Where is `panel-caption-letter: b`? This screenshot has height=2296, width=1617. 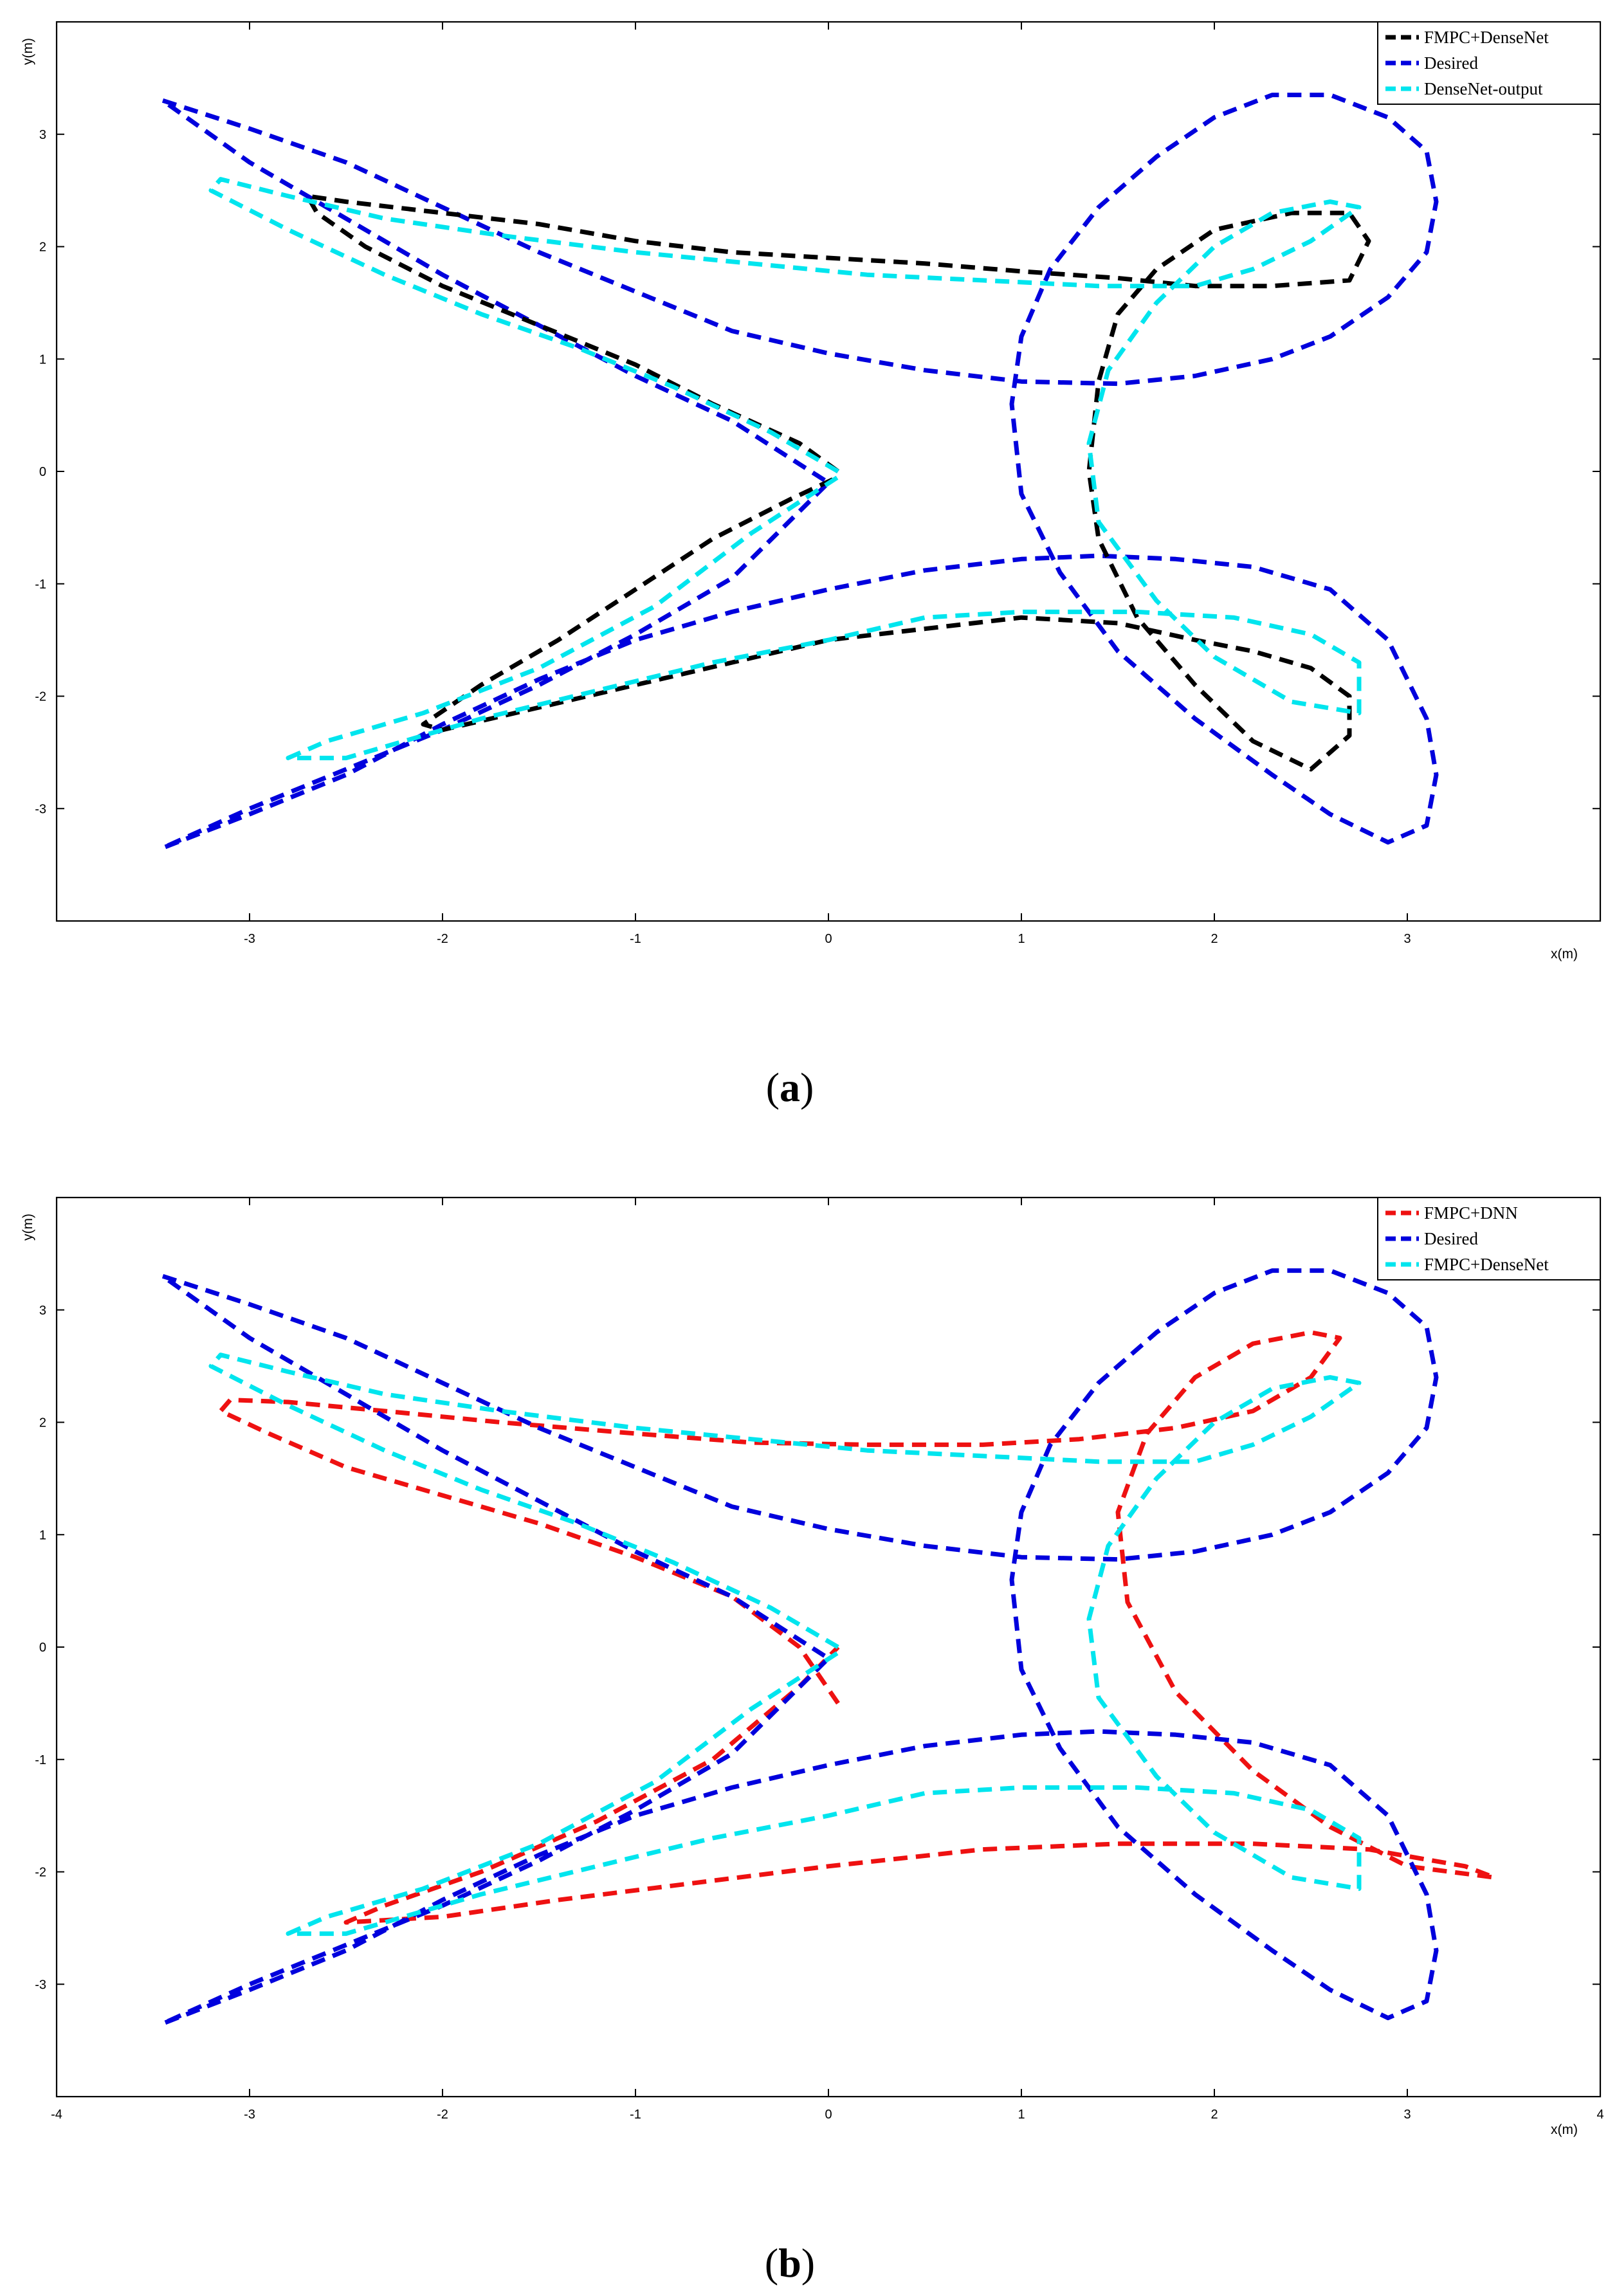
panel-caption-letter: b is located at coordinates (789, 2263).